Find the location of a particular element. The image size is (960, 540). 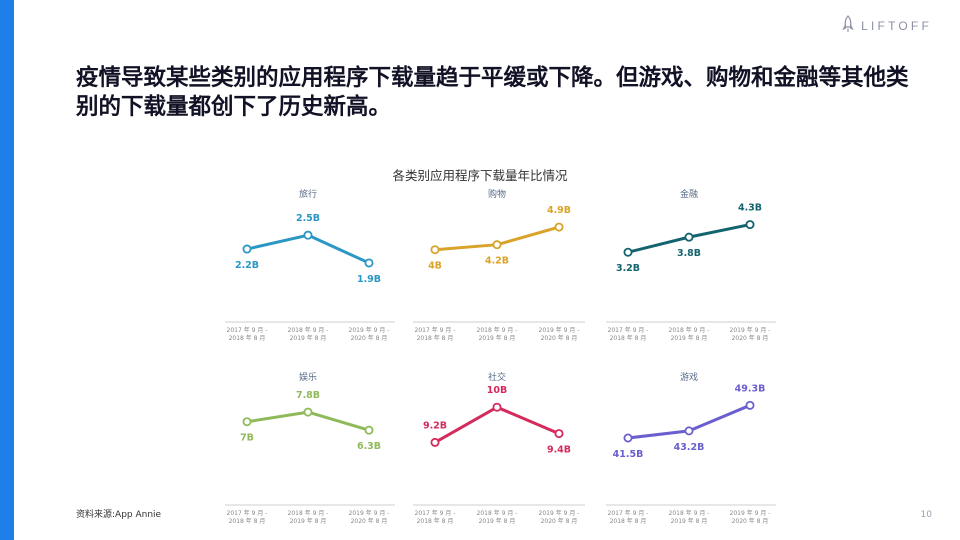

data-label: 4B is located at coordinates (435, 266).